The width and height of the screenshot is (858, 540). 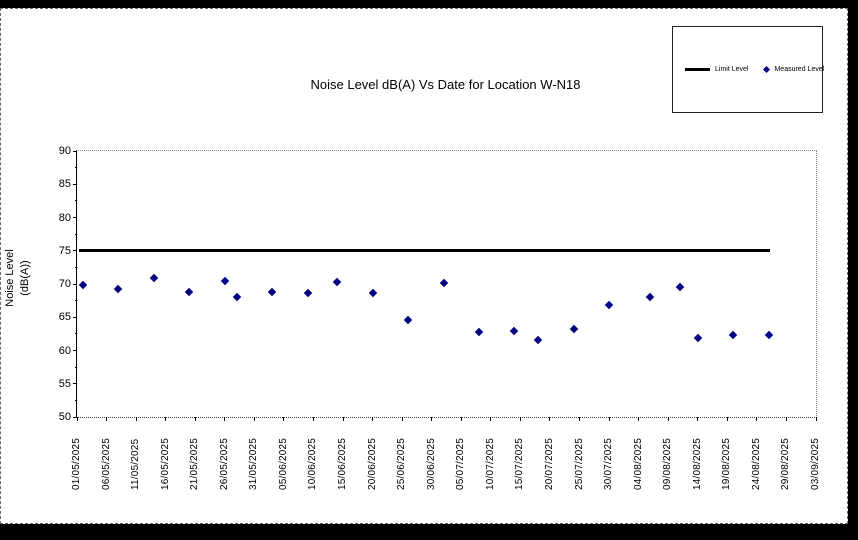 I want to click on x-axis-tick-label: 26/05/2025, so click(x=224, y=463).